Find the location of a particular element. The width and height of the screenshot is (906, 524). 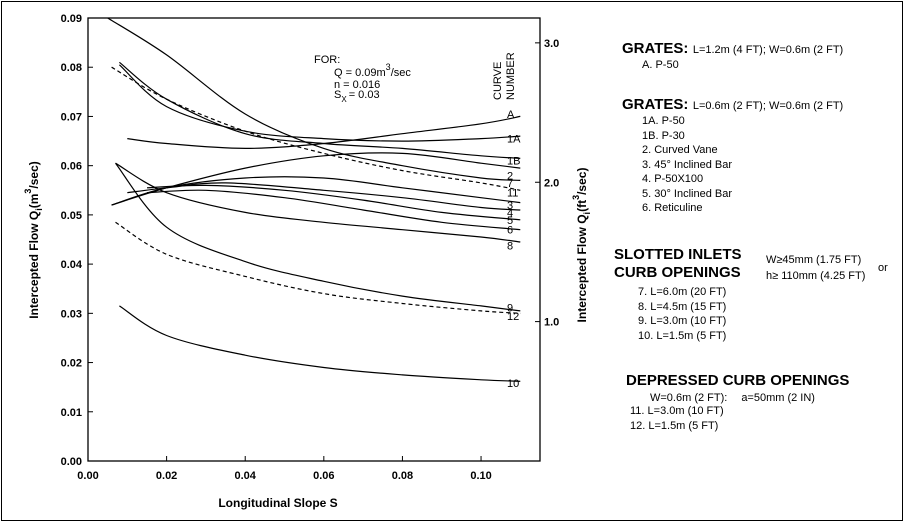

y-axis-right-label: Intercepted Flow Qi(ft3/sec) is located at coordinates (581, 245).